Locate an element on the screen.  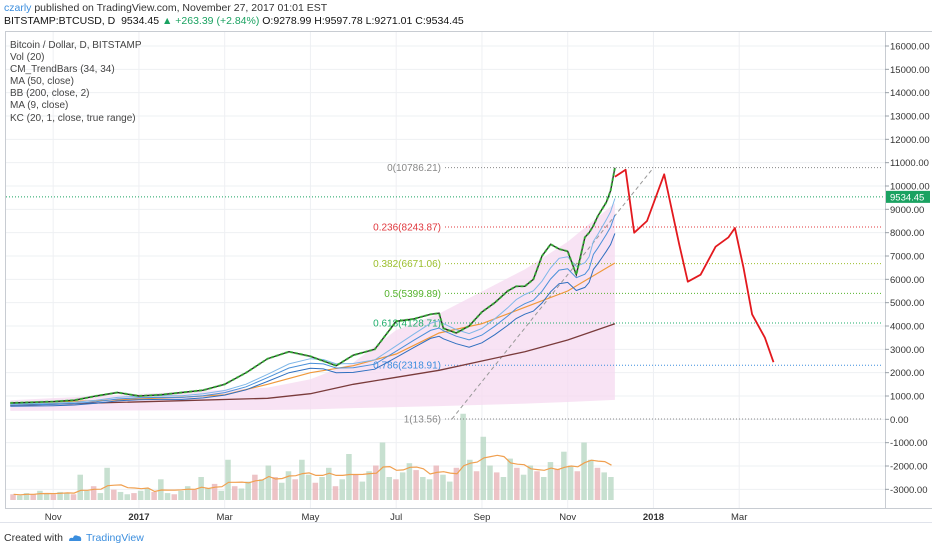
legend-item: MA (50, close) is located at coordinates (76, 82).